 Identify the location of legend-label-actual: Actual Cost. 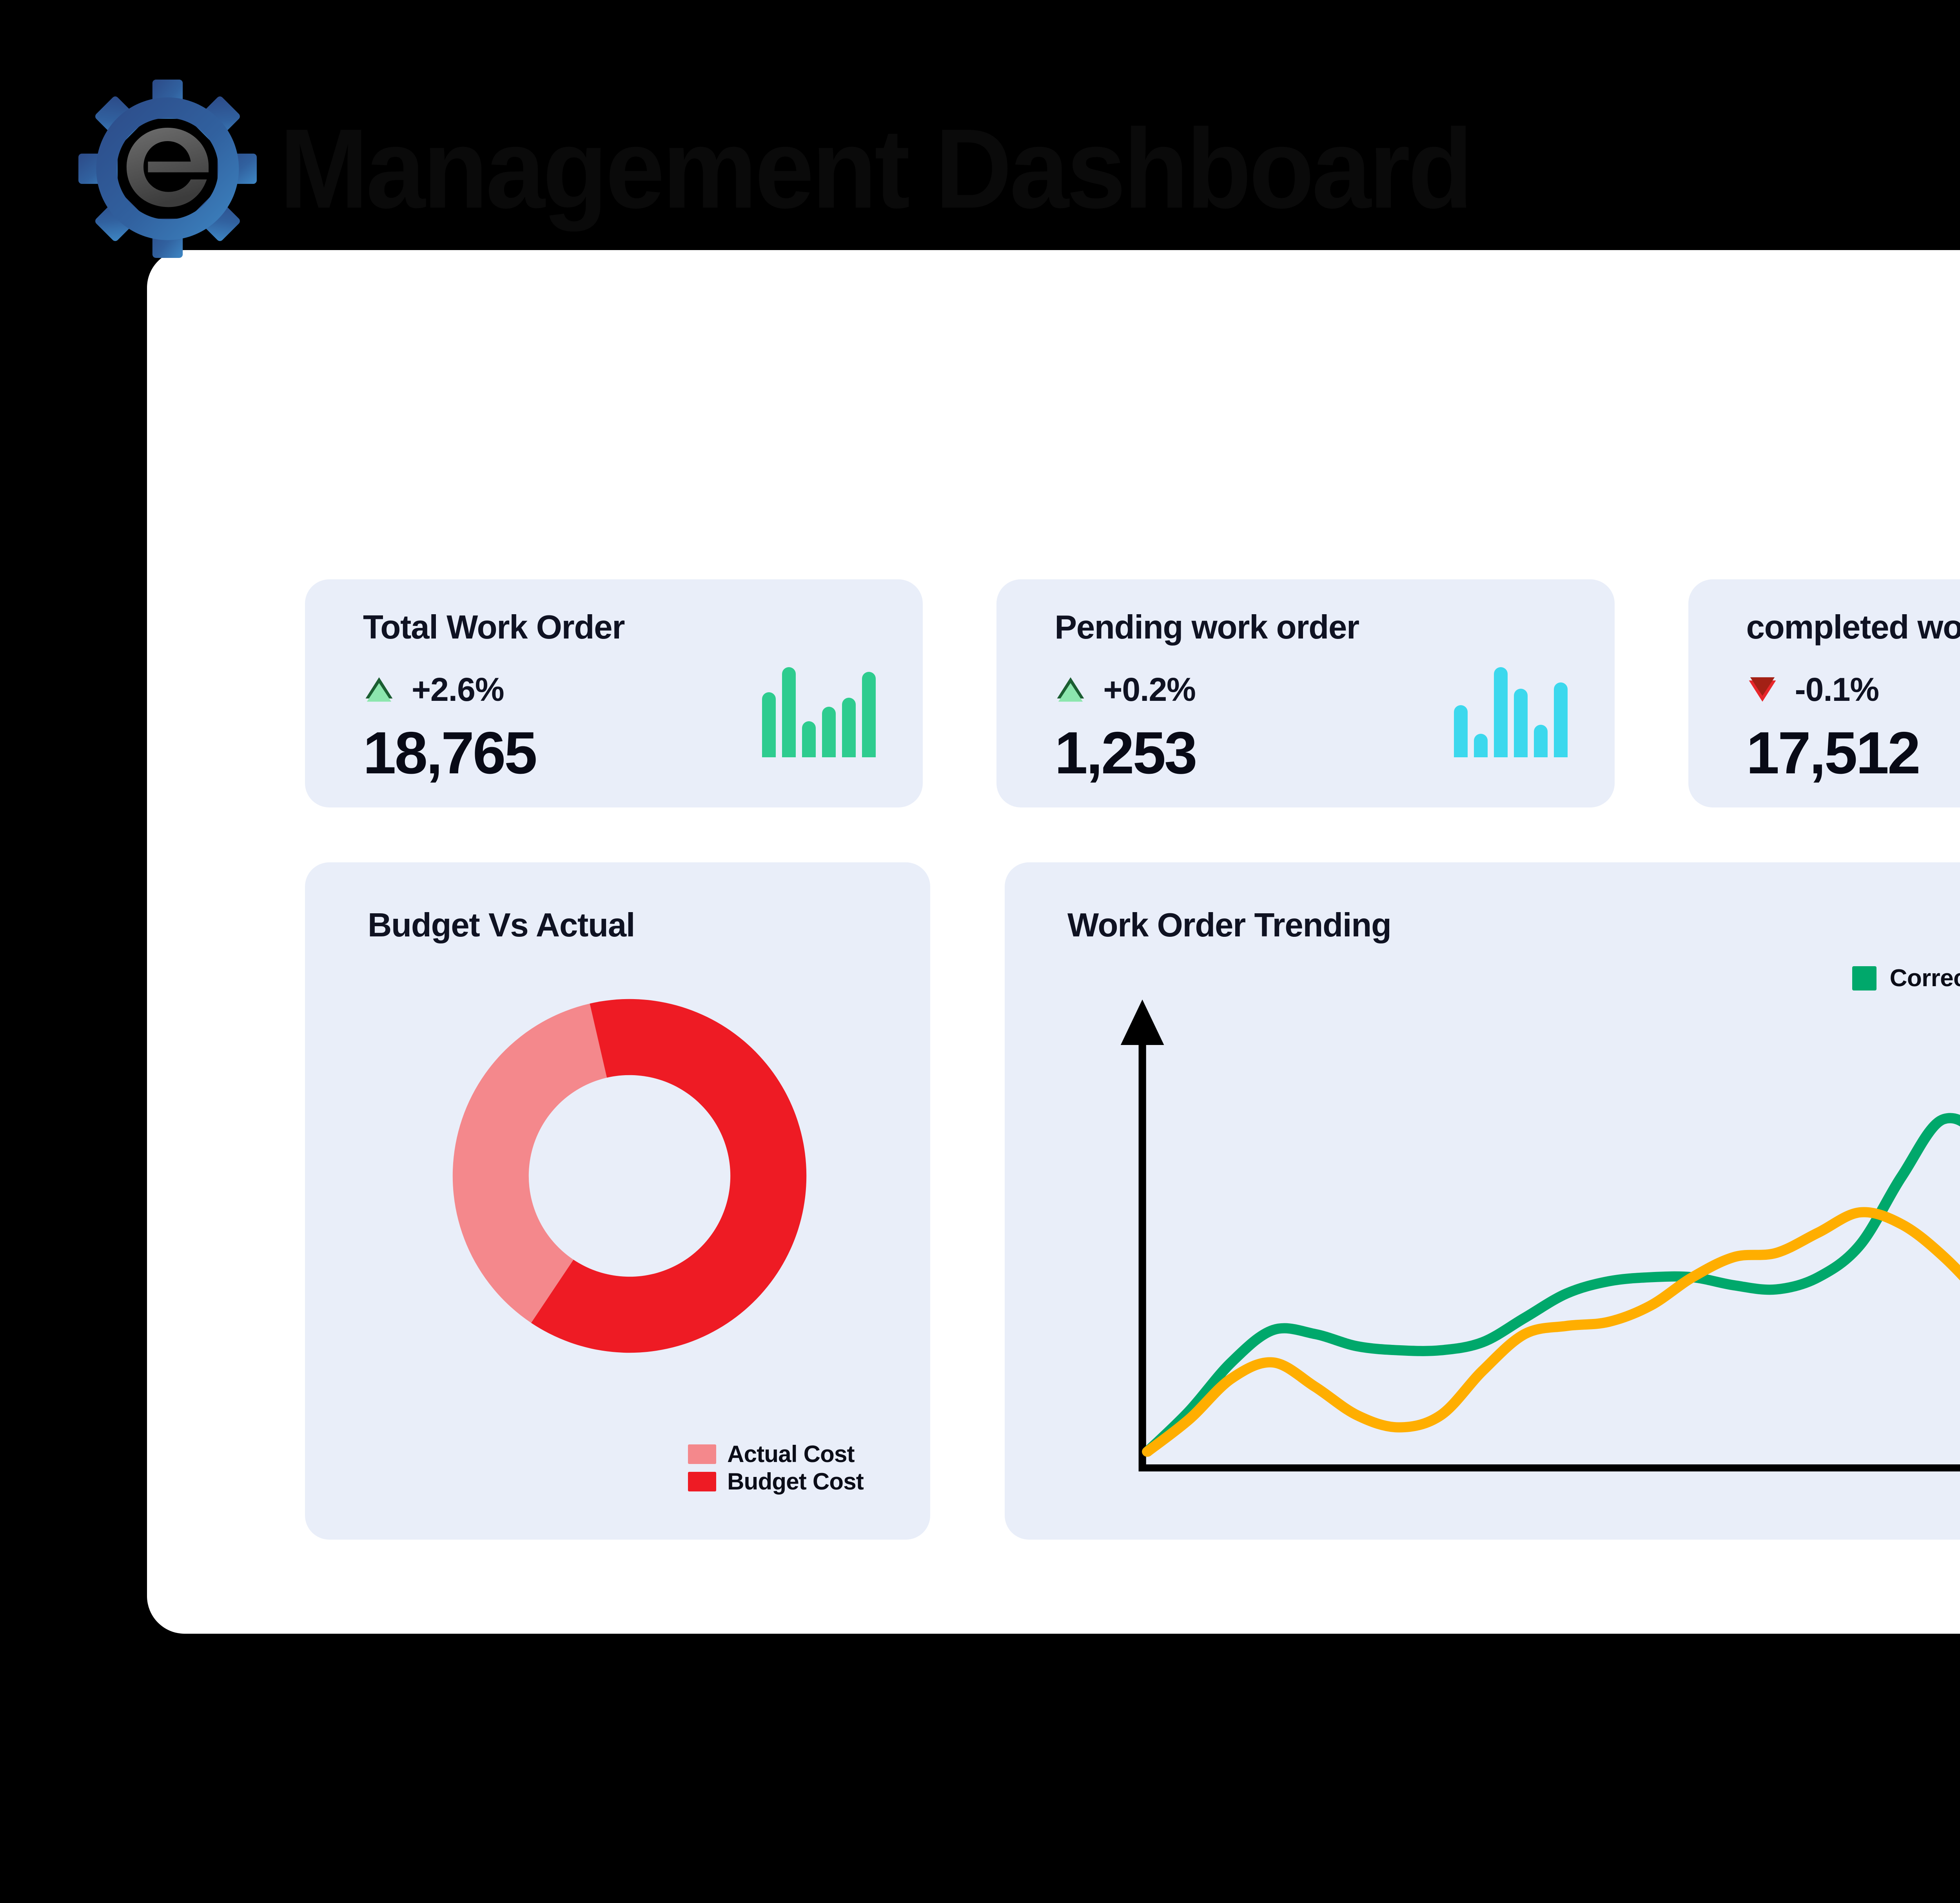
(791, 1454).